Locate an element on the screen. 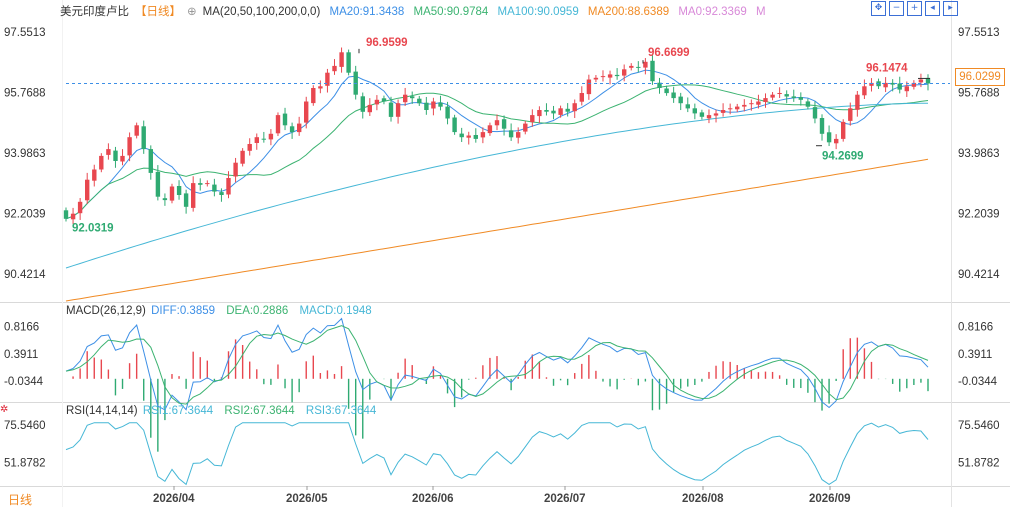 The image size is (1010, 508). low-annotation-1: 94.2699 is located at coordinates (843, 156).